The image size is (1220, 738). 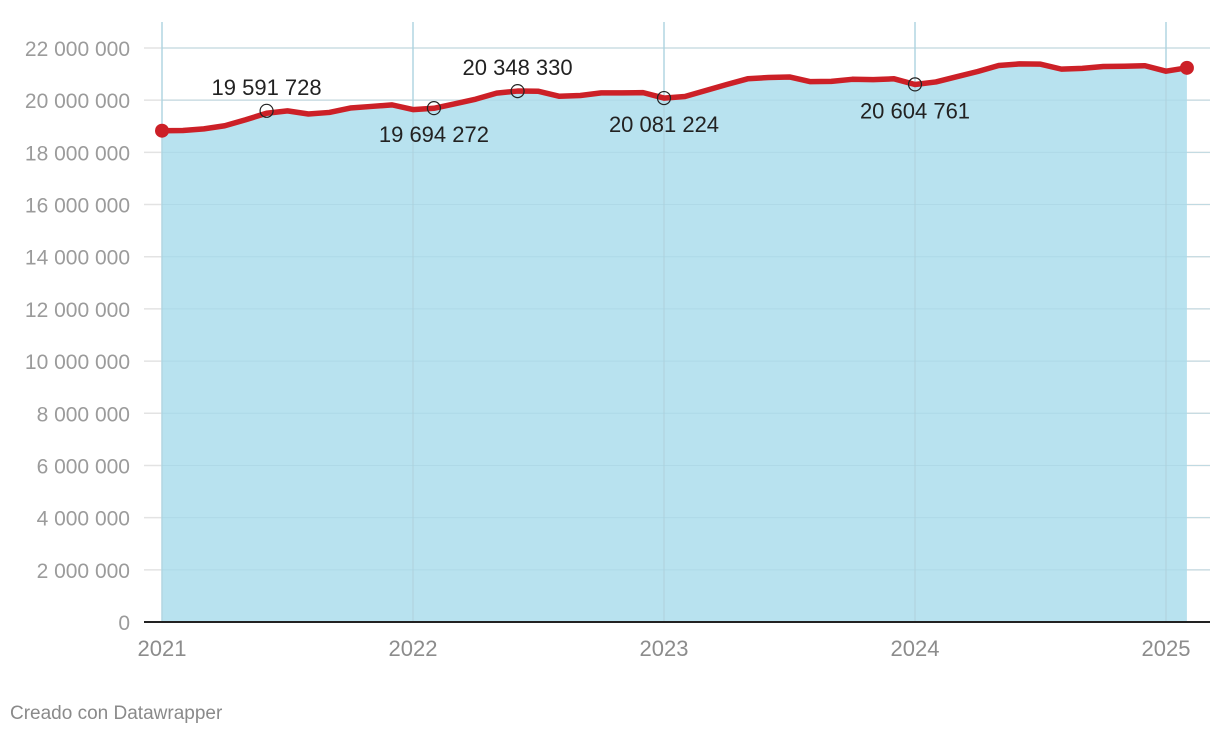 I want to click on y-tick-label: 6 000 000, so click(x=83, y=466).